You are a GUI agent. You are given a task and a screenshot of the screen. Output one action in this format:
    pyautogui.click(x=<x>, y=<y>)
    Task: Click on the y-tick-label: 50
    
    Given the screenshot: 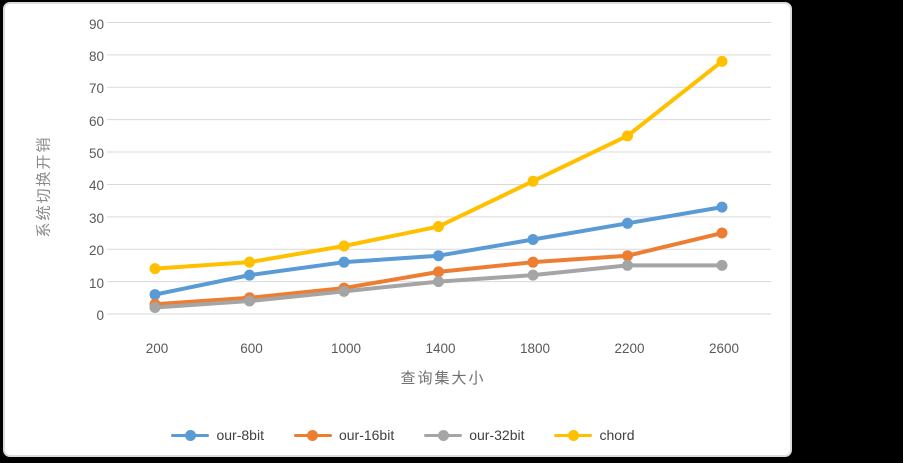 What is the action you would take?
    pyautogui.click(x=96, y=154)
    